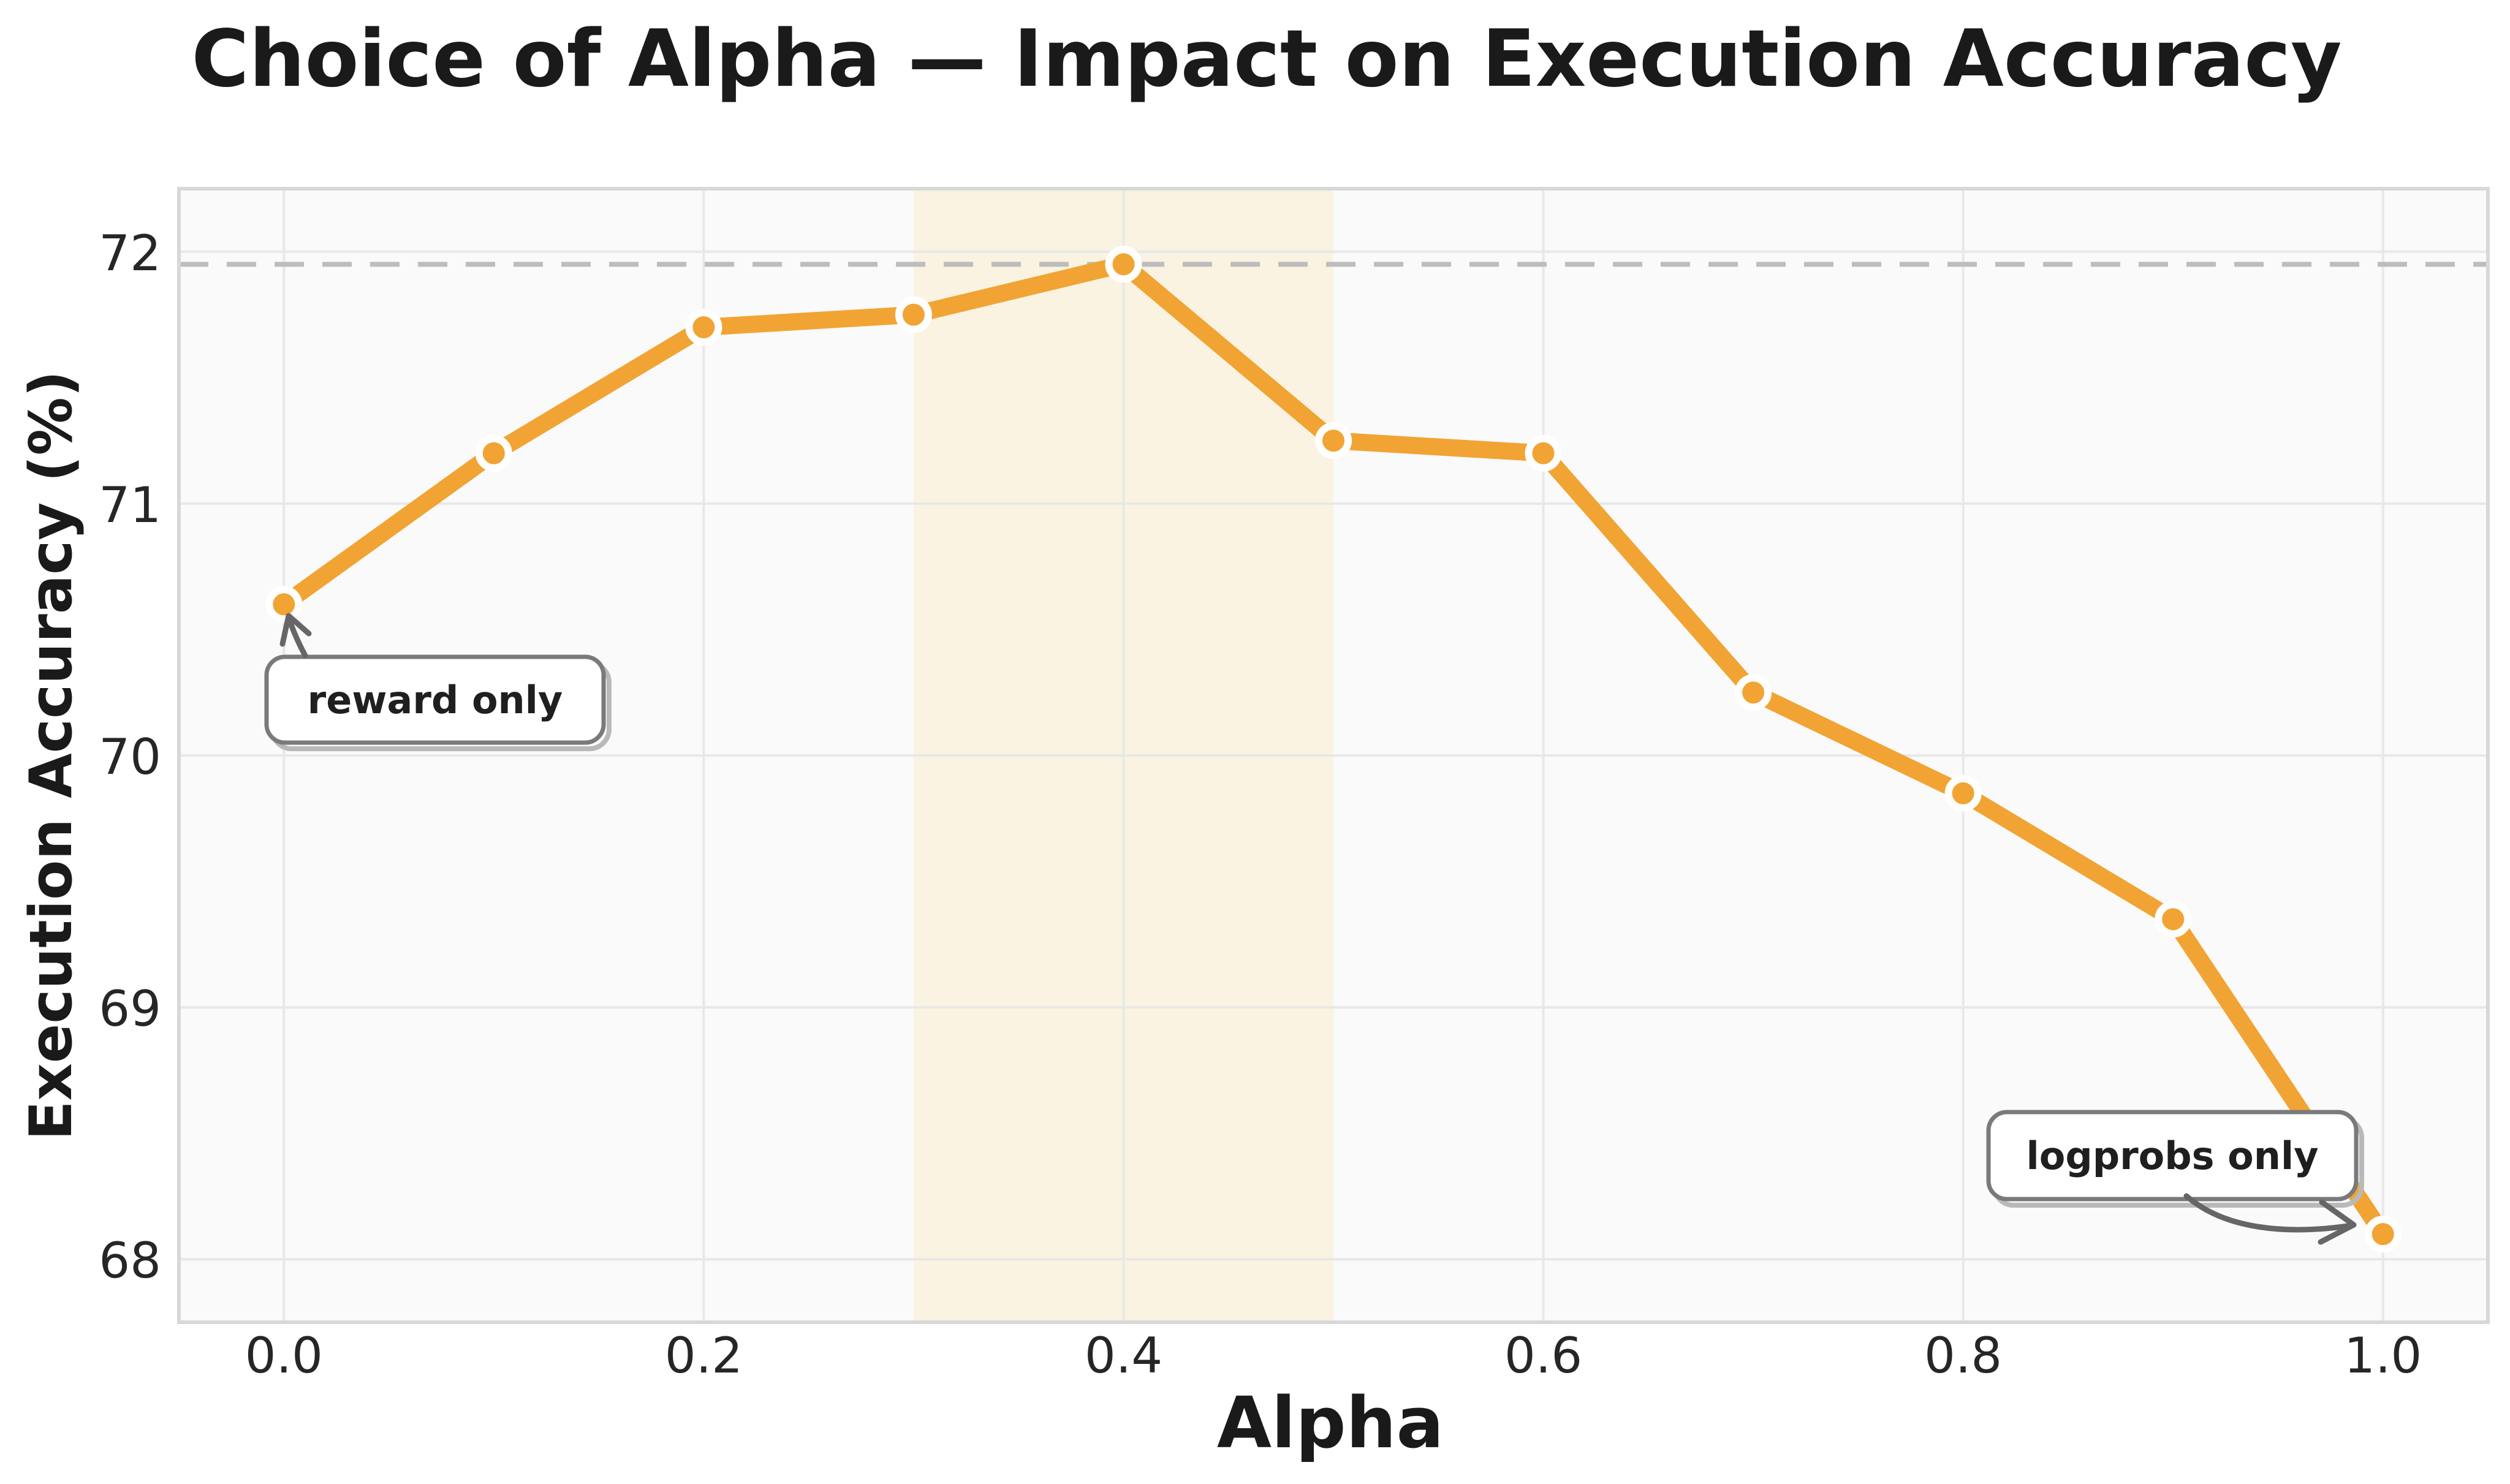  What do you see at coordinates (1123, 1356) in the screenshot?
I see `x-tick-label: 0.4` at bounding box center [1123, 1356].